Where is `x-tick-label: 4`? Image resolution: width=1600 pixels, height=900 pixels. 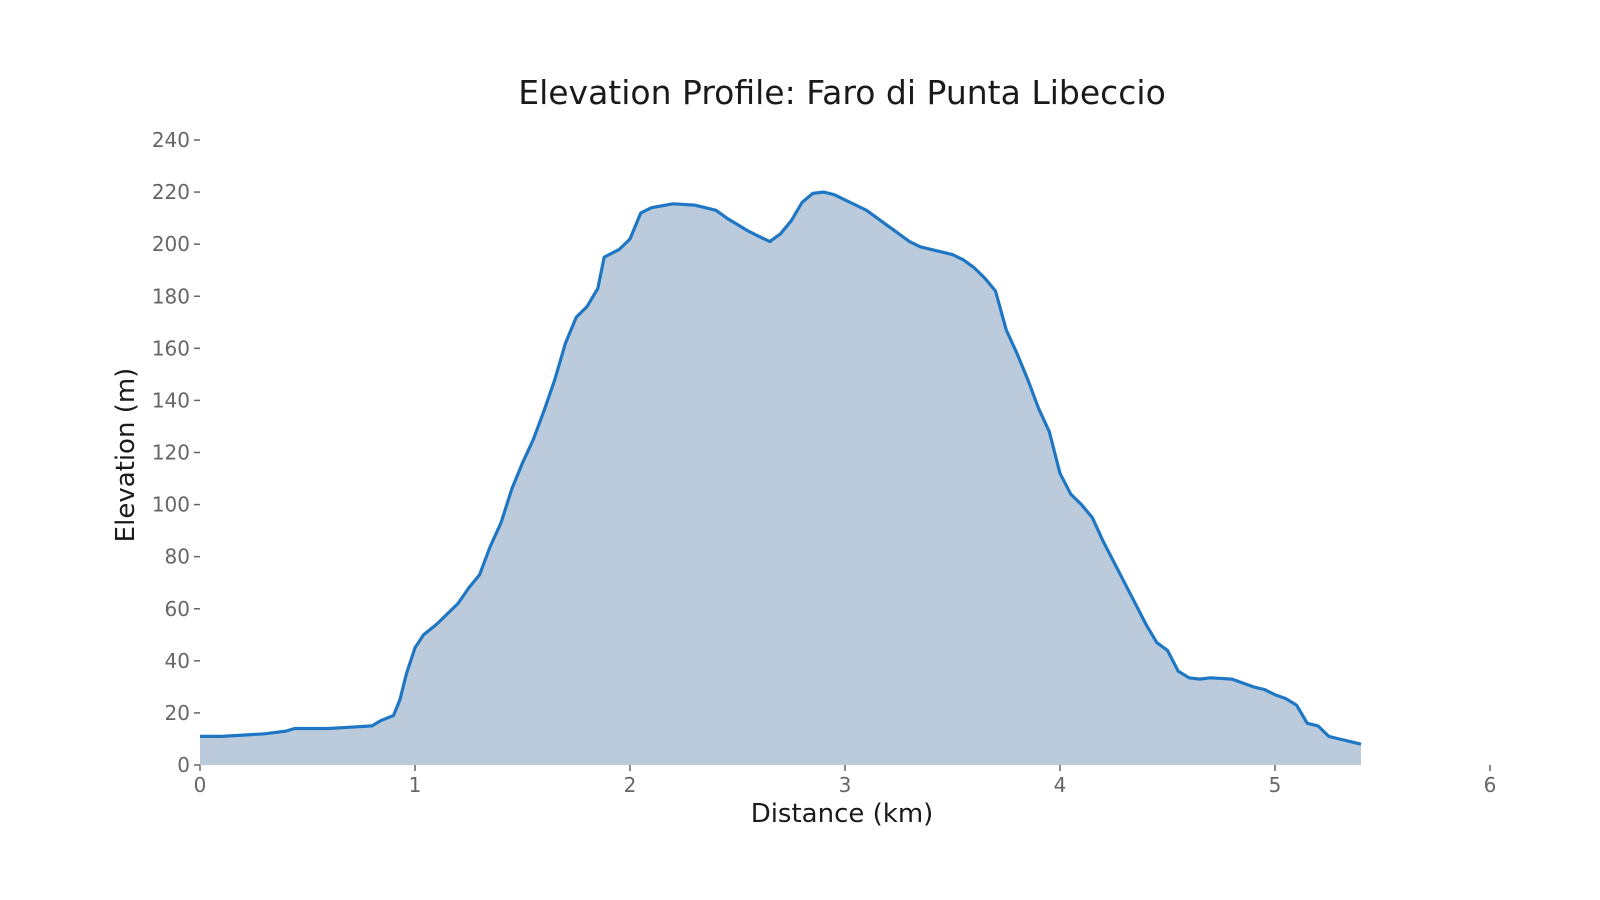
x-tick-label: 4 is located at coordinates (1060, 785).